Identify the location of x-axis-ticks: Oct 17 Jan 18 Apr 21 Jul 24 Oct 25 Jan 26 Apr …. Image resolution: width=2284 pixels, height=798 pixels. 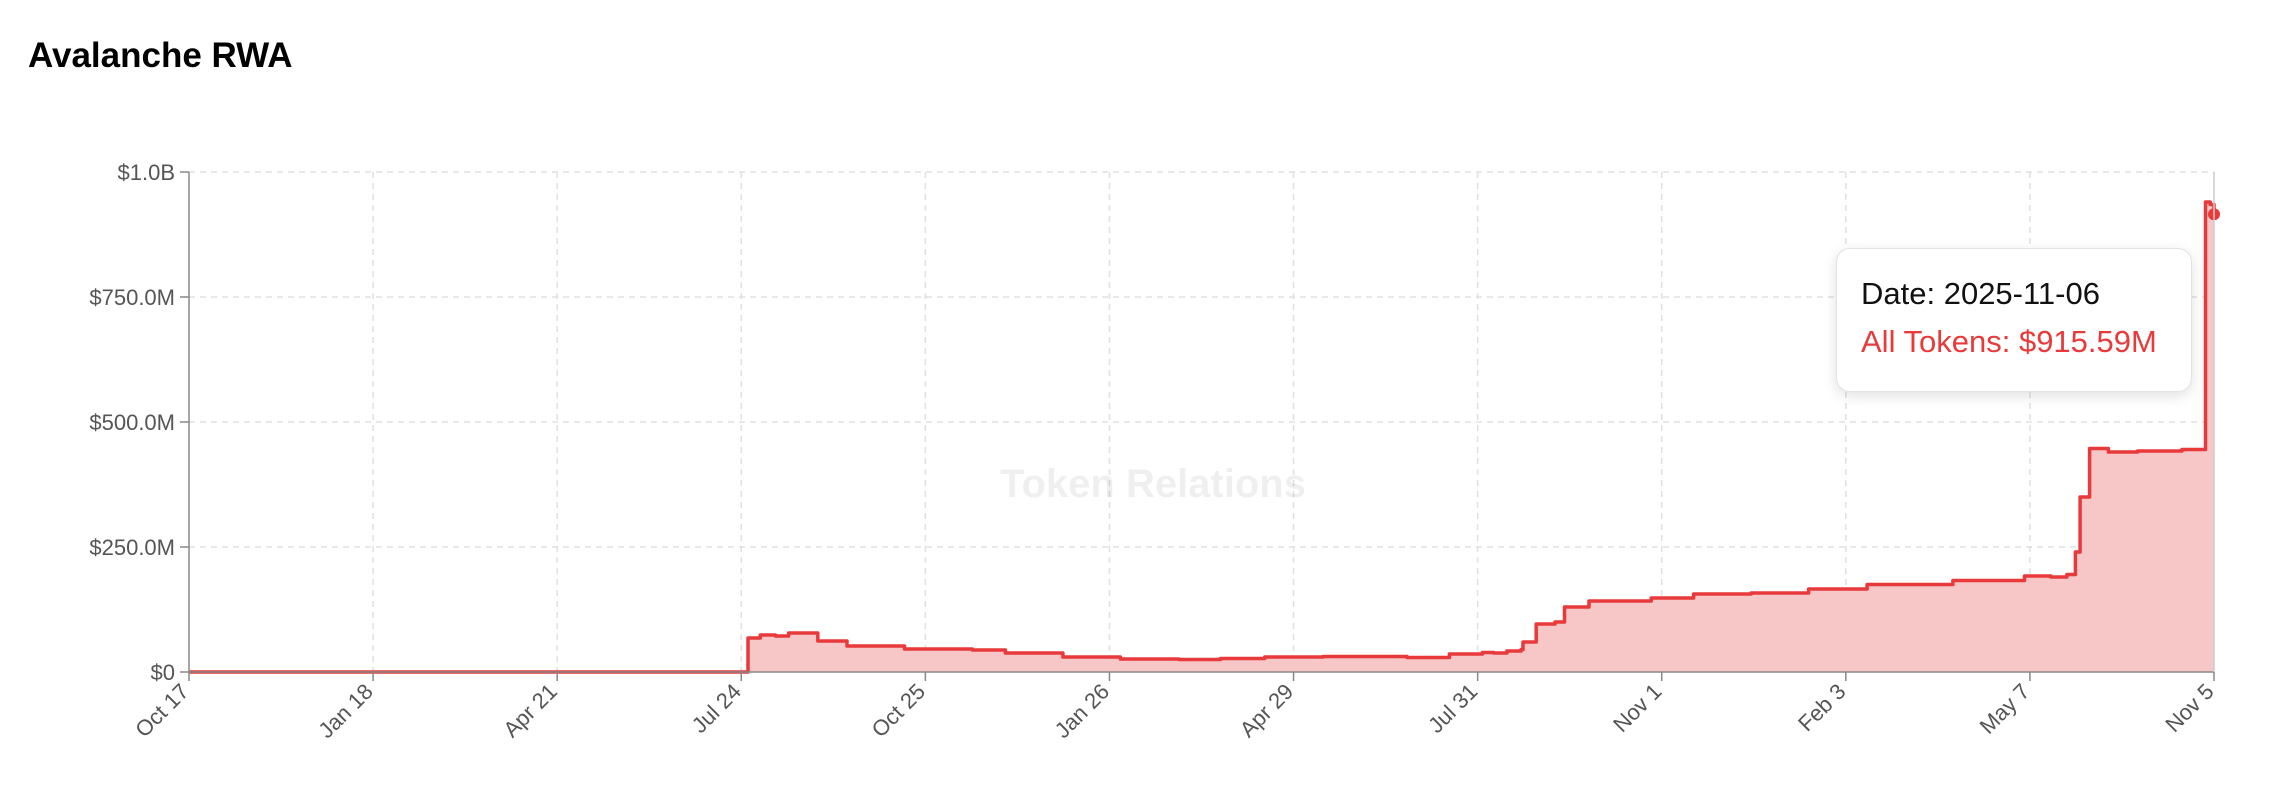
(1174, 711).